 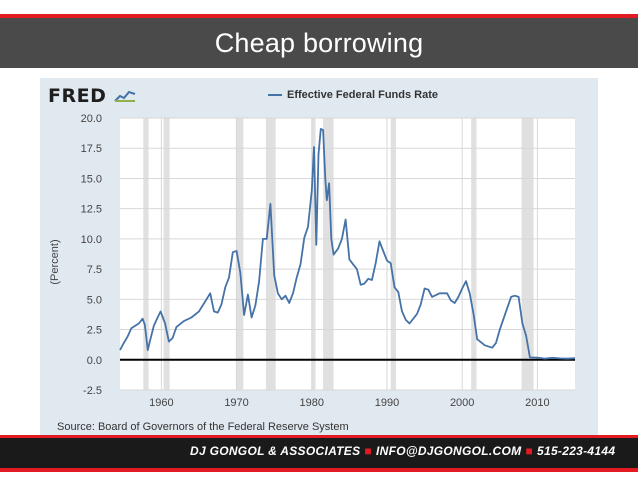 I want to click on y-tick-label: 17.5, so click(x=91, y=149).